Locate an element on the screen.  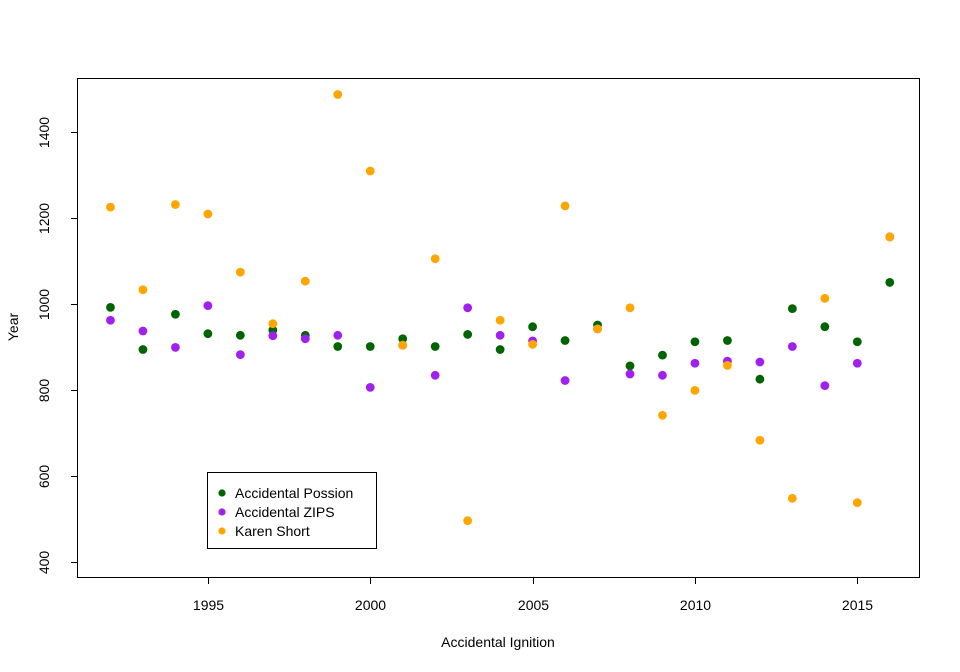
legend-marker-accidental-possion is located at coordinates (222, 493).